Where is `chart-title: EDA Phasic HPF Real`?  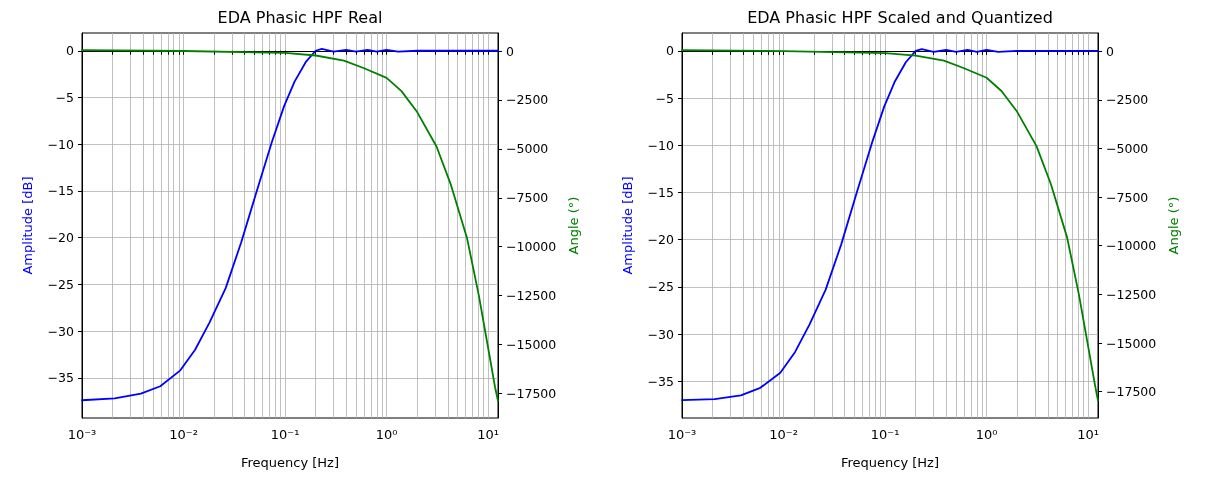 chart-title: EDA Phasic HPF Real is located at coordinates (300, 17).